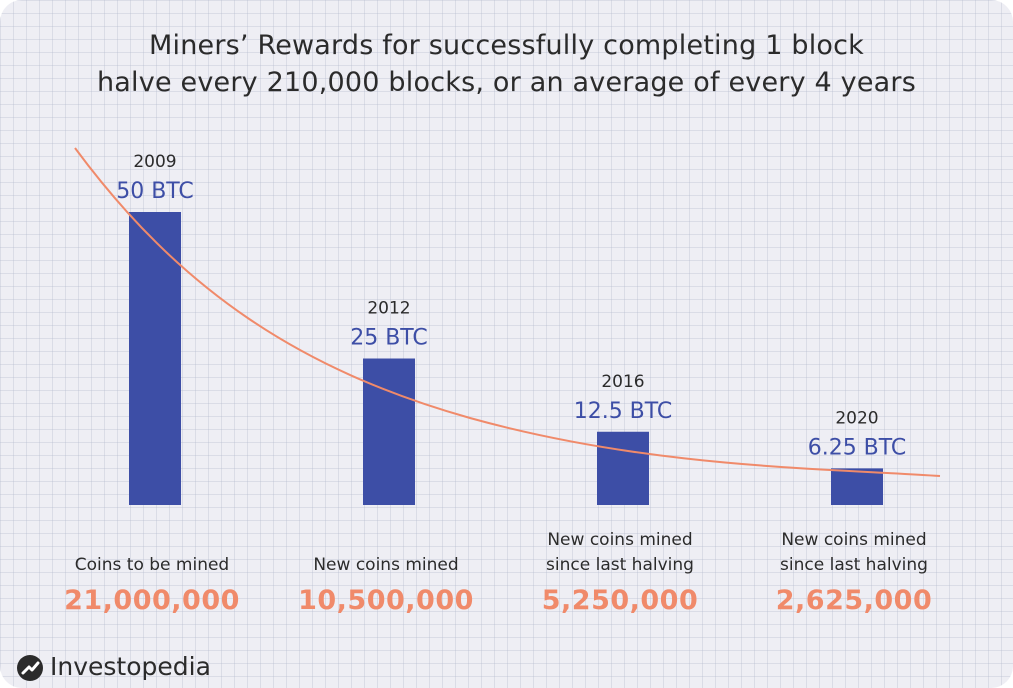 The width and height of the screenshot is (1013, 688). Describe the element at coordinates (154, 162) in the screenshot. I see `year-label: 2009` at that location.